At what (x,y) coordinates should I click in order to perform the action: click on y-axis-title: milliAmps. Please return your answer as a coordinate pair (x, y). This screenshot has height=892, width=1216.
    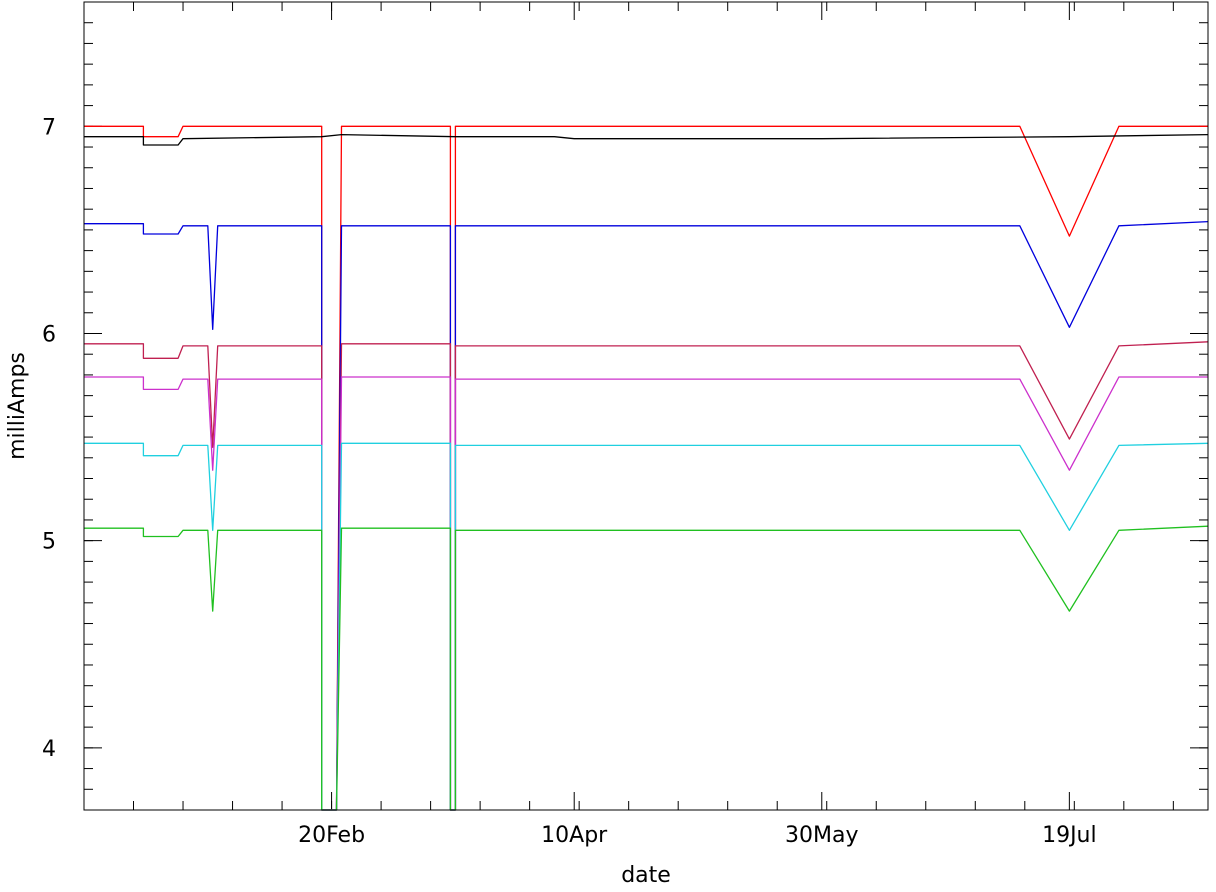
    Looking at the image, I should click on (17, 406).